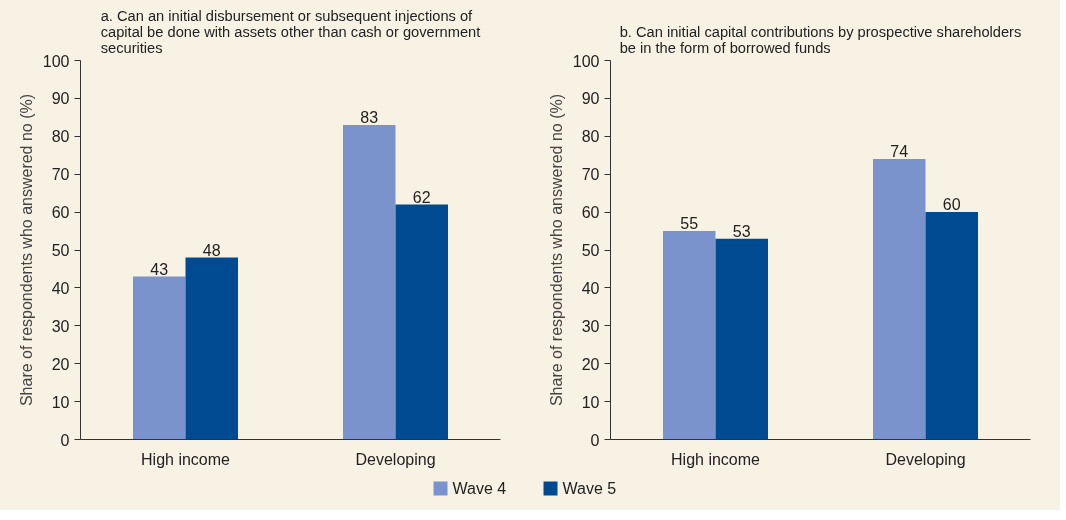 The width and height of the screenshot is (1066, 520). I want to click on legend-label: Wave 5, so click(589, 488).